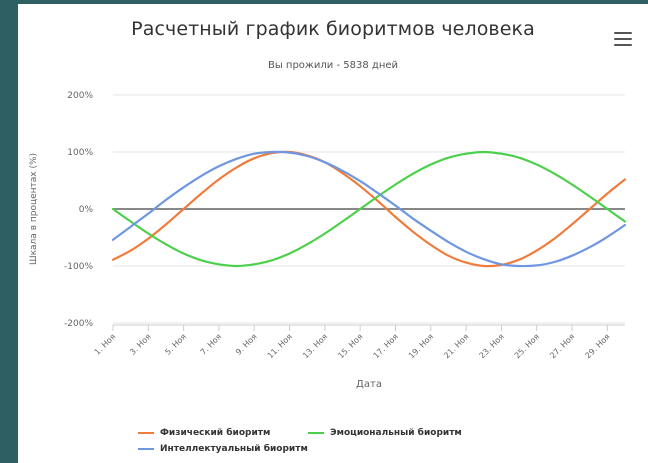 The image size is (648, 463). What do you see at coordinates (492, 346) in the screenshot?
I see `x-tick-label: 23. Ноя` at bounding box center [492, 346].